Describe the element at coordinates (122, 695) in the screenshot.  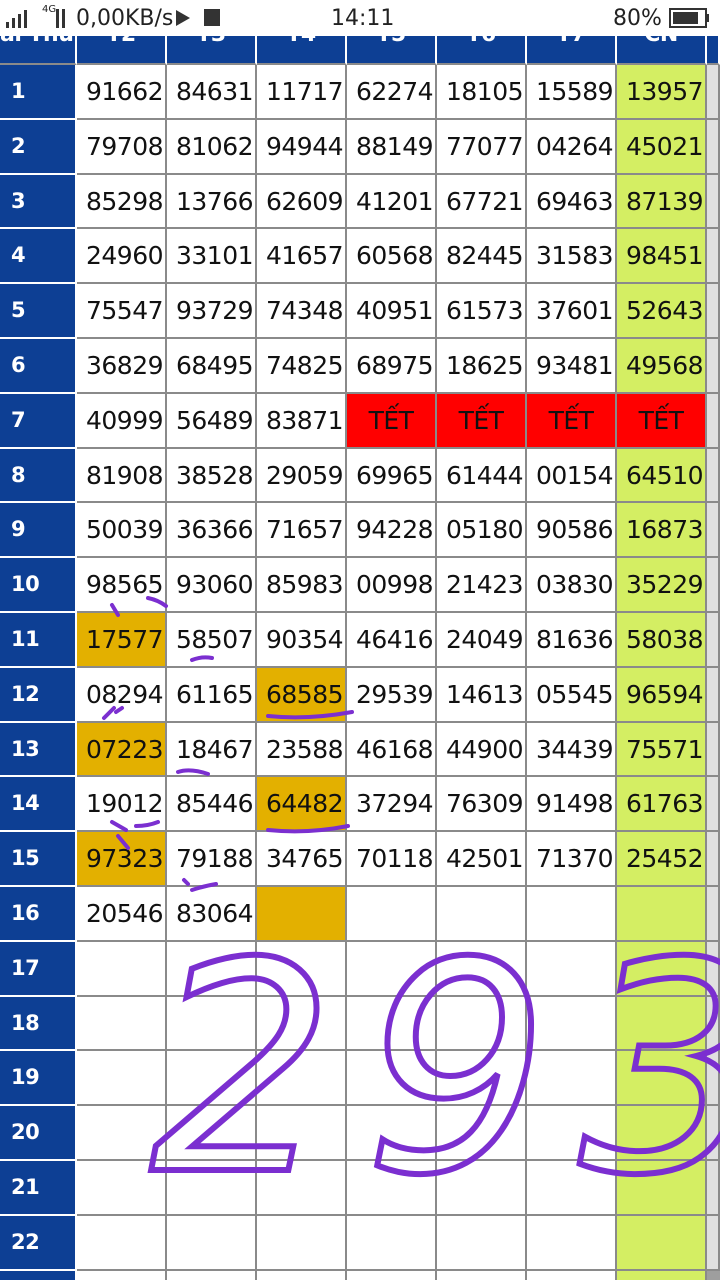
I see `cell: 08294` at that location.